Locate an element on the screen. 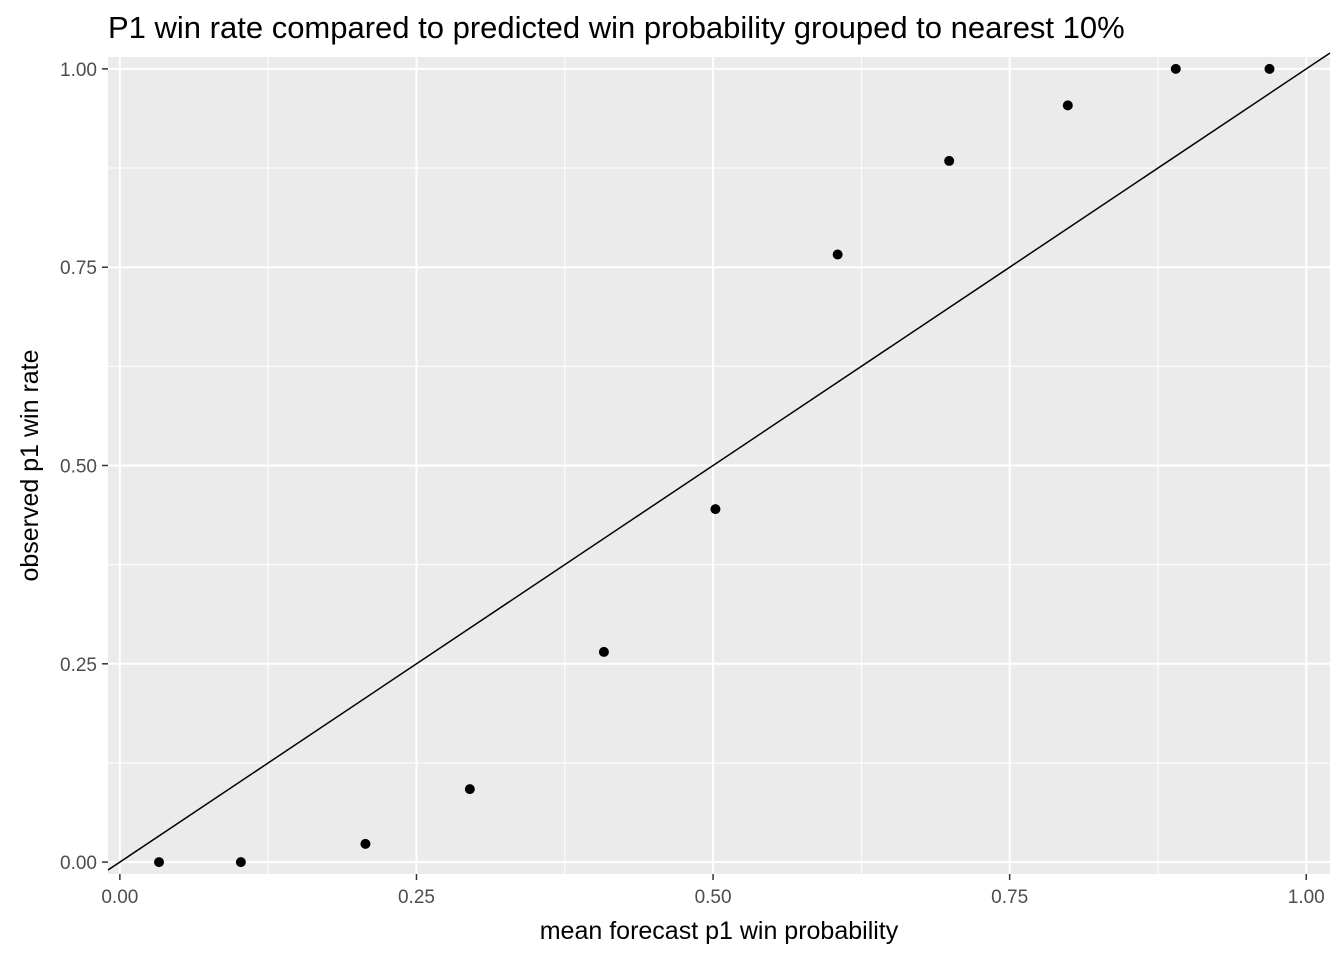 The image size is (1344, 960). y-axis-ticks: 0.00 0.25 0.50 0.75 1.00 is located at coordinates (84, 467).